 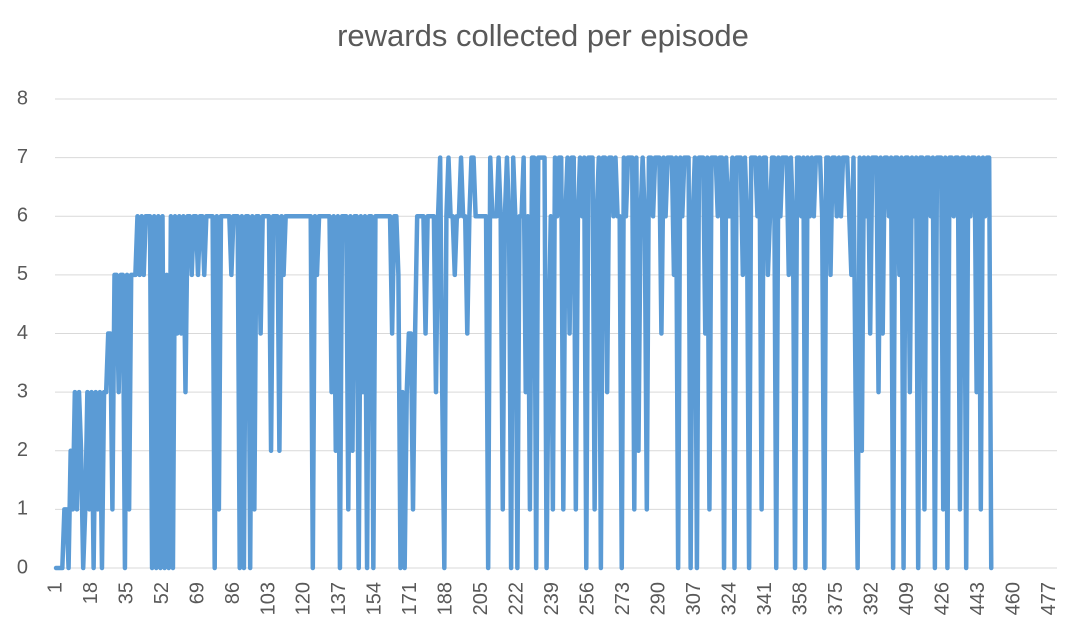 I want to click on x-tick-label: 222, so click(x=517, y=598).